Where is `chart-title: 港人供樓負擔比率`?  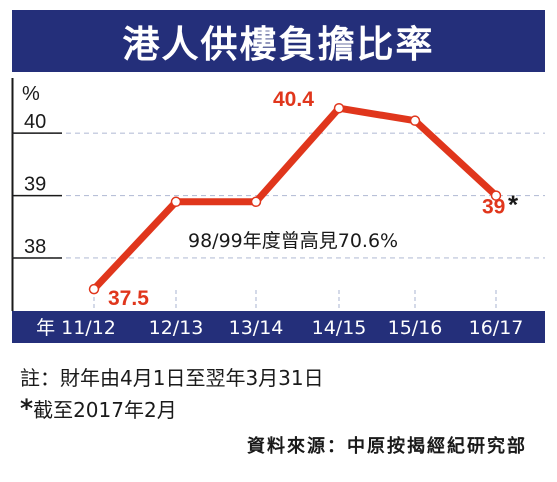
chart-title: 港人供樓負擔比率 is located at coordinates (278, 44).